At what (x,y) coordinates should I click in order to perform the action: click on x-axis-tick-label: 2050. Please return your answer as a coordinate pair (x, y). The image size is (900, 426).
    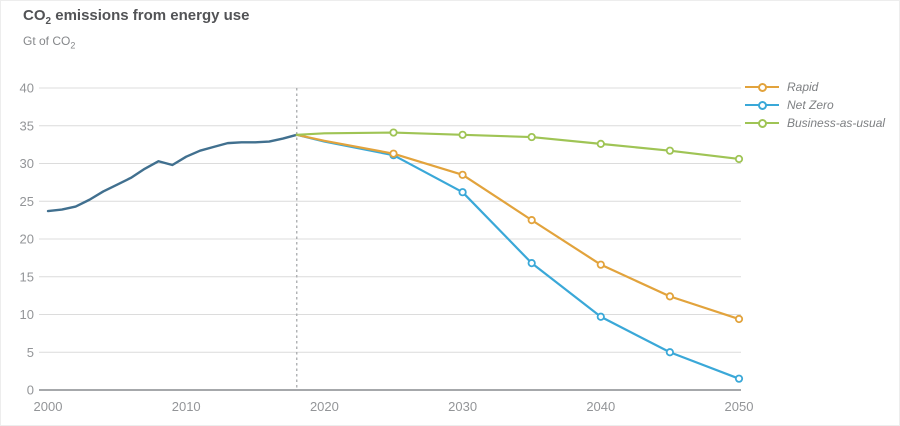
    Looking at the image, I should click on (739, 406).